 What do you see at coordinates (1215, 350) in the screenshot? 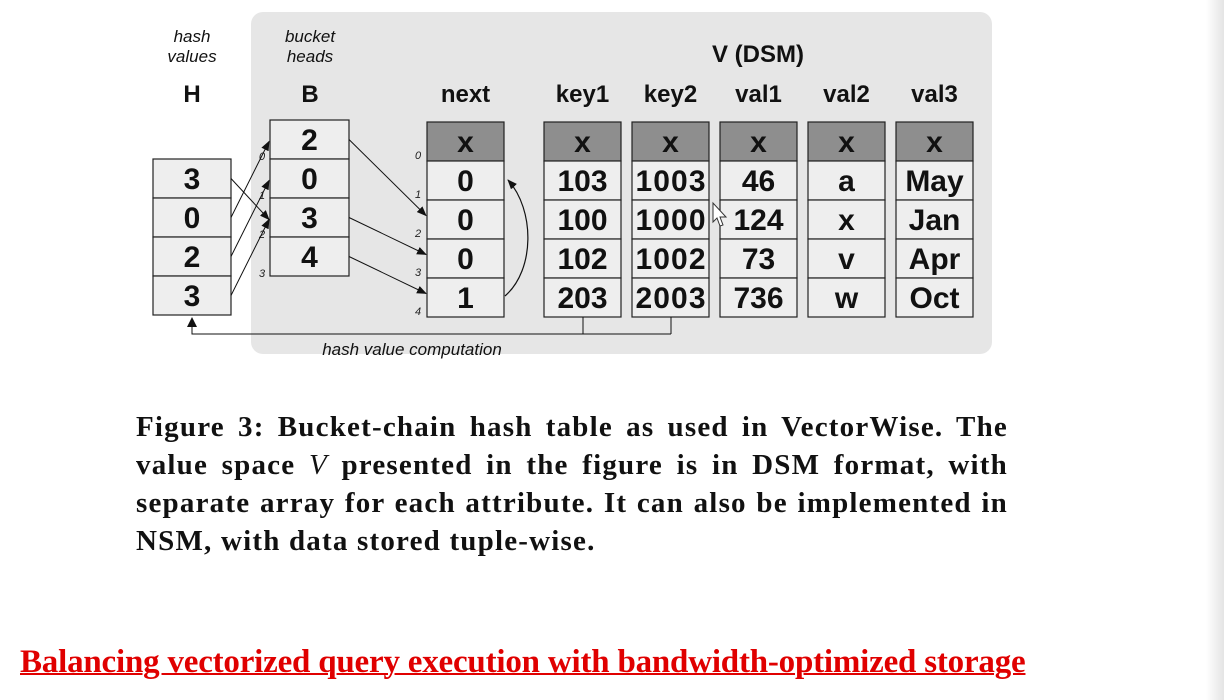
I see `edge-shadow` at bounding box center [1215, 350].